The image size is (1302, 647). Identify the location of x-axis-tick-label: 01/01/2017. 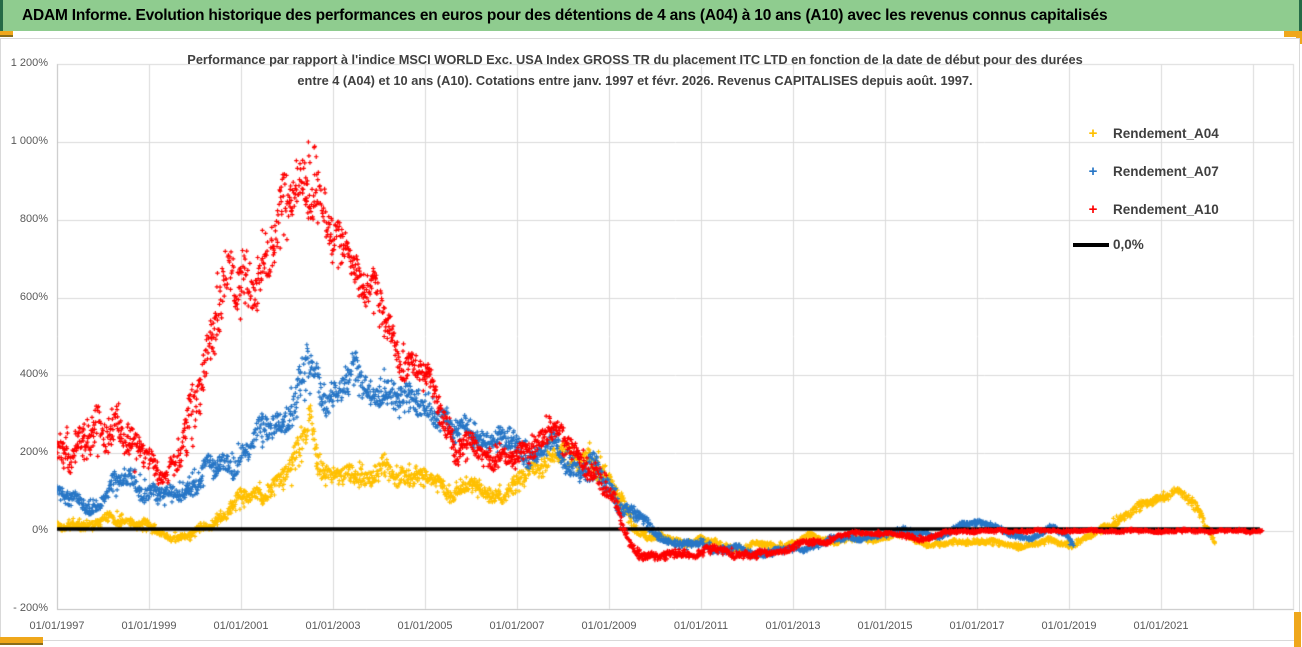
(977, 626).